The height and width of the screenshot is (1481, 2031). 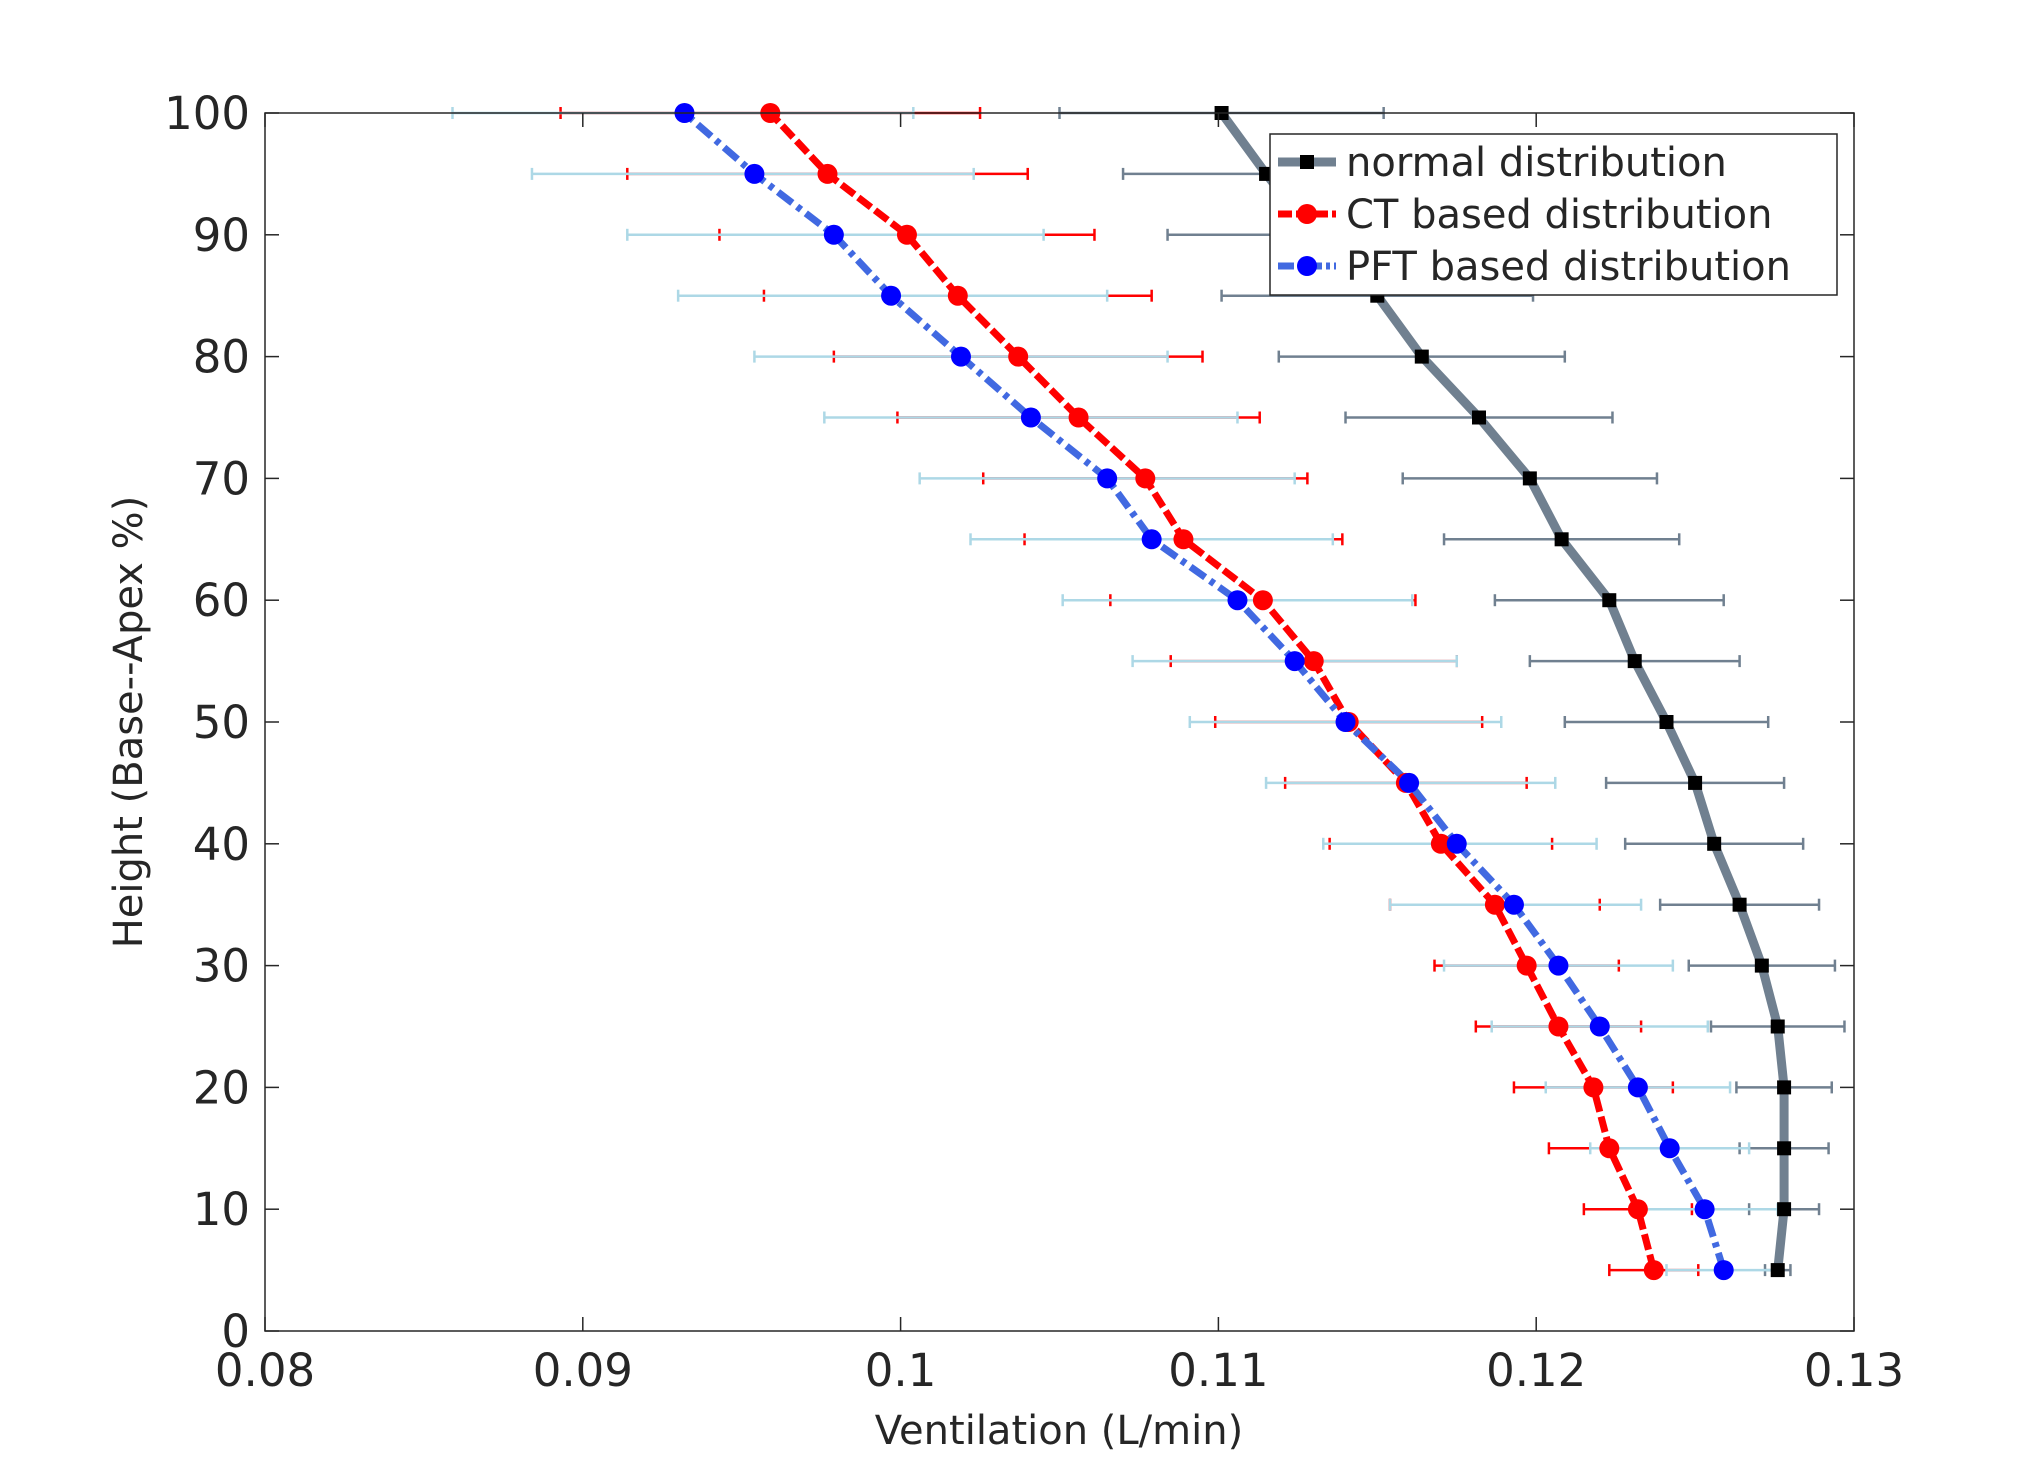 I want to click on y-tick-label: 10, so click(x=221, y=1209).